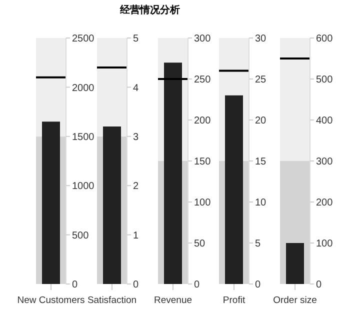 The width and height of the screenshot is (358, 316). I want to click on x-tick-label: New Customers, so click(51, 300).